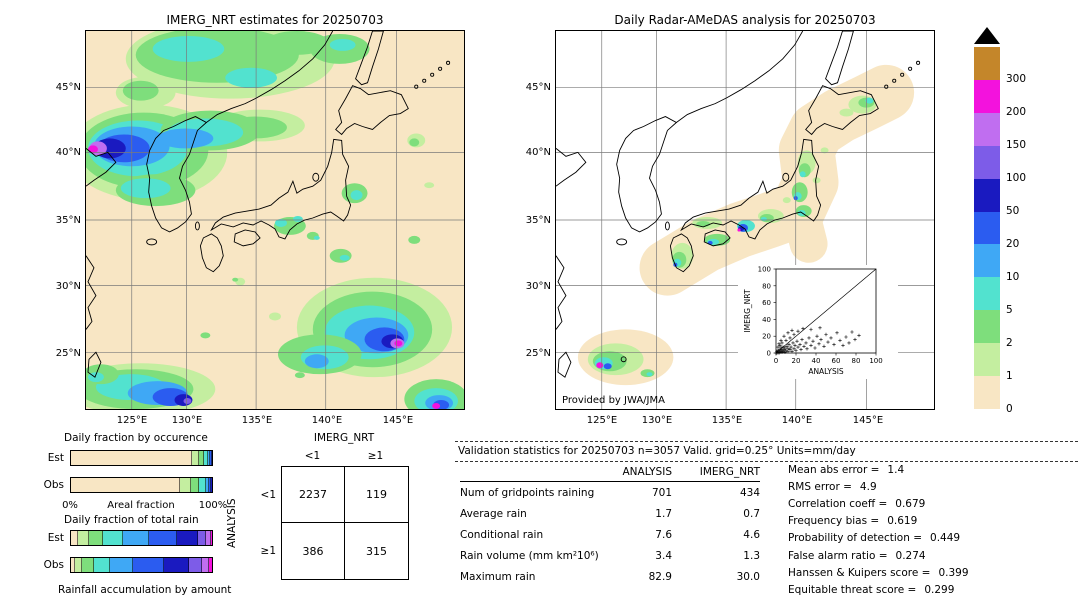  What do you see at coordinates (610, 534) in the screenshot?
I see `validation-row: Conditional rain 7.6 4.6` at bounding box center [610, 534].